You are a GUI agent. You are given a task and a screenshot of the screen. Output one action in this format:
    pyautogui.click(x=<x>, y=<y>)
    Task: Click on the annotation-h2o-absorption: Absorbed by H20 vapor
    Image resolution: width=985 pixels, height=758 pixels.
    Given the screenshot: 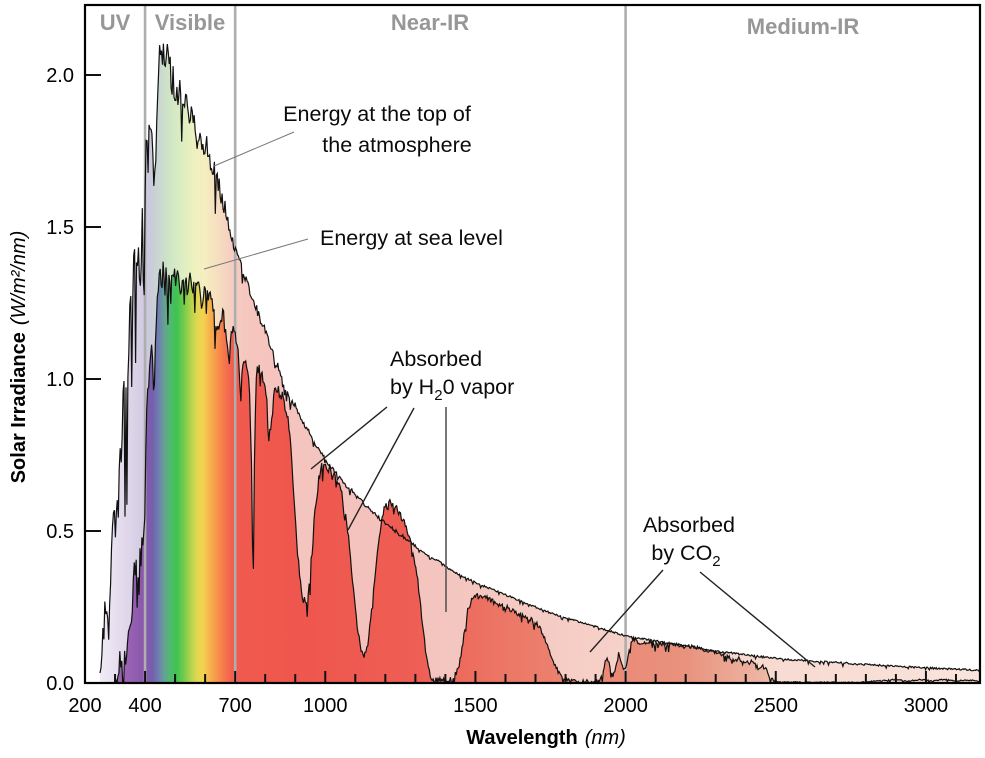 What is the action you would take?
    pyautogui.click(x=412, y=479)
    